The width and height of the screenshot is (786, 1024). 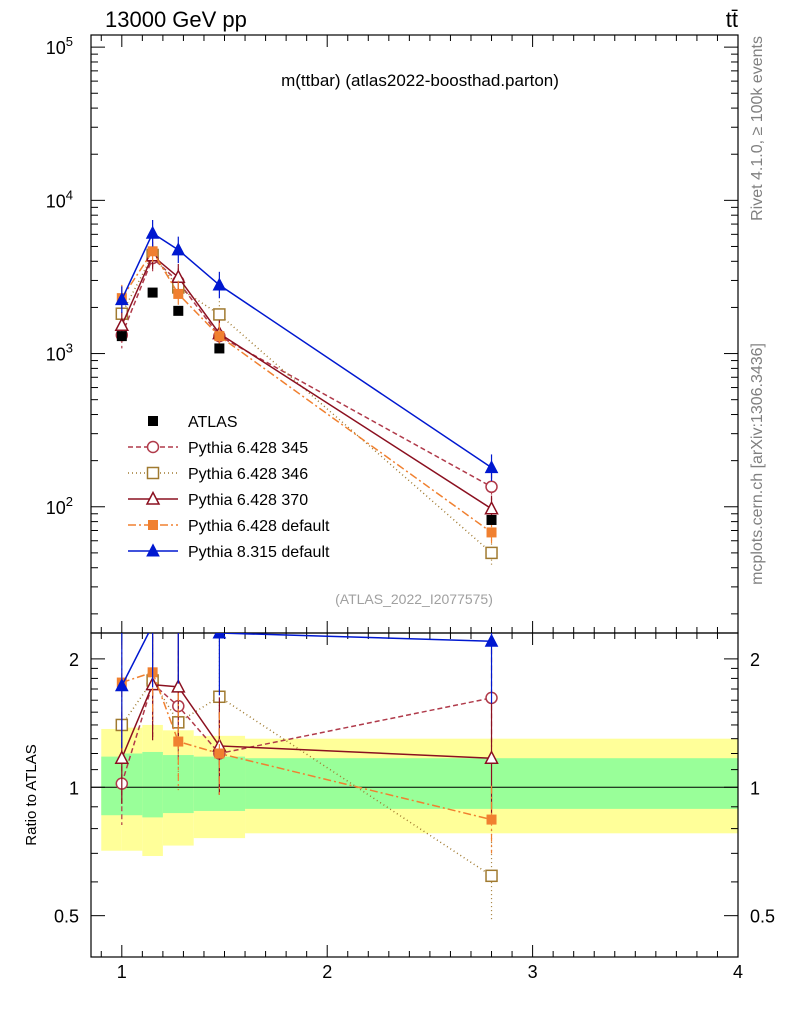 What do you see at coordinates (176, 19) in the screenshot?
I see `beam-label: 13000 GeV pp` at bounding box center [176, 19].